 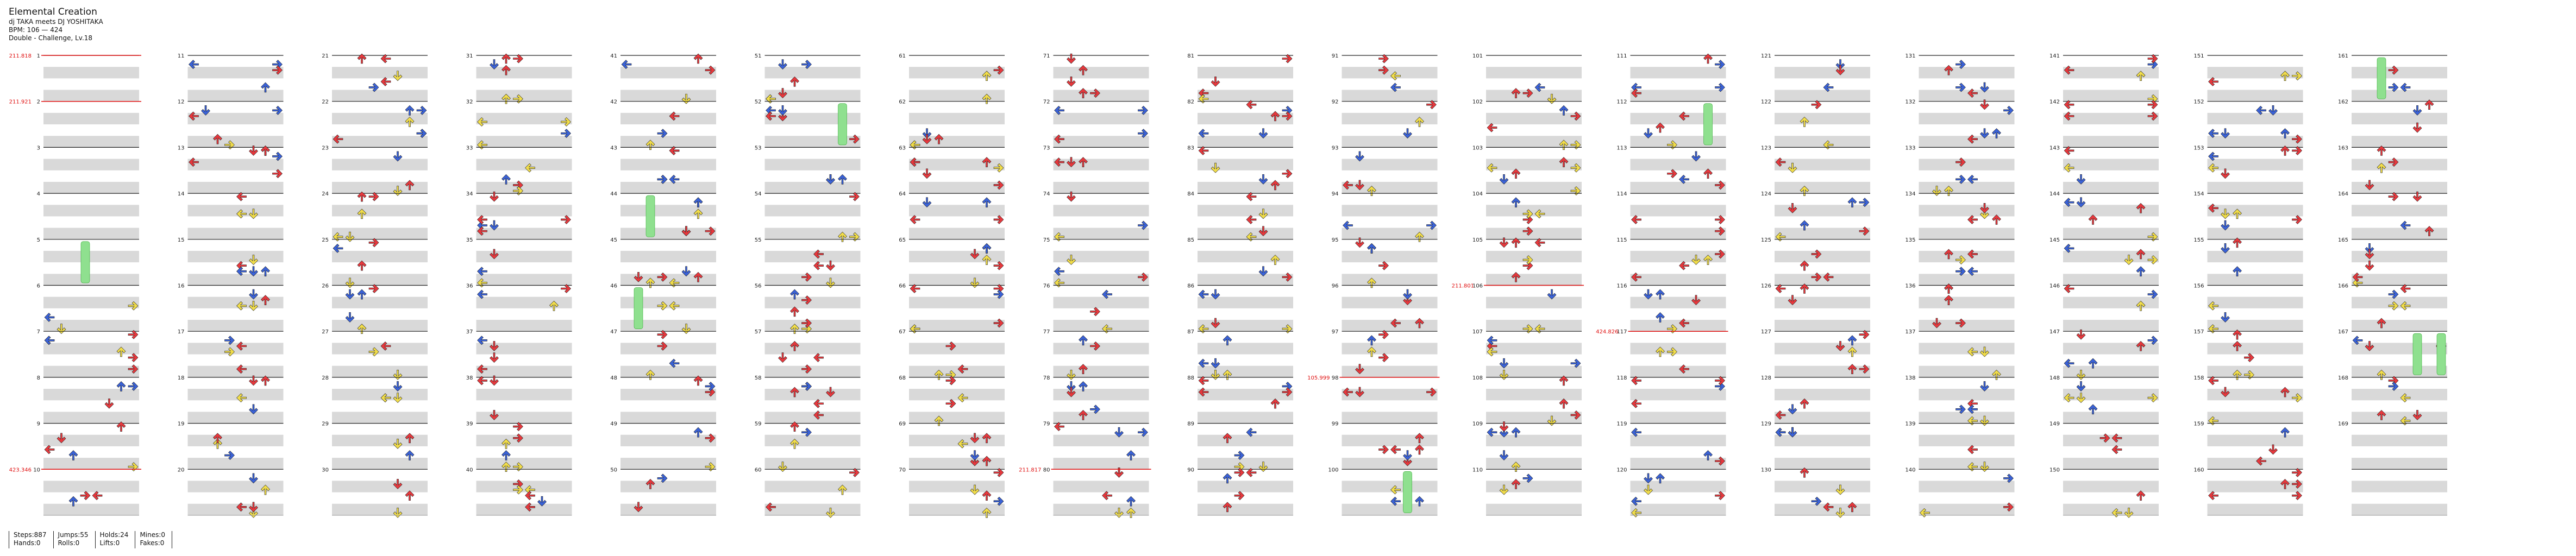 What do you see at coordinates (1477, 378) in the screenshot?
I see `measure-number: 108` at bounding box center [1477, 378].